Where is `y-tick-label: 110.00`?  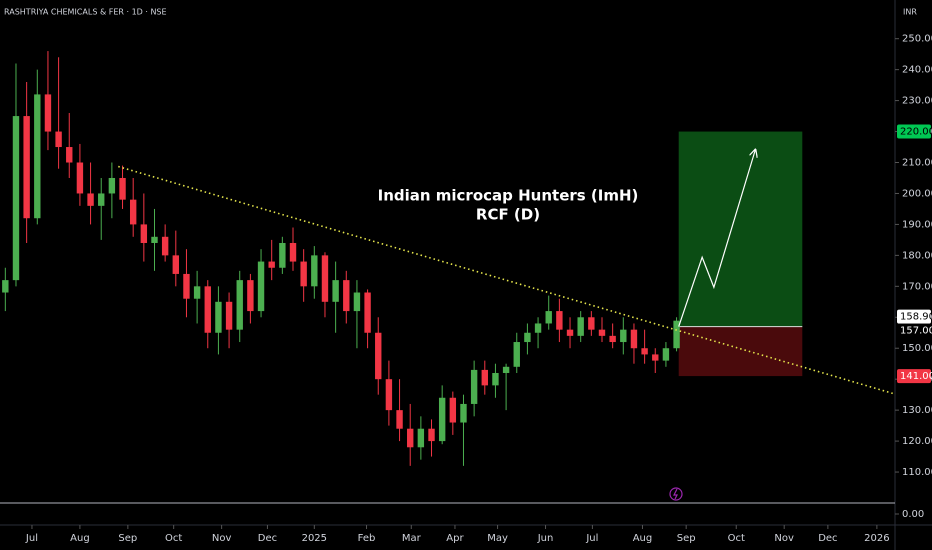 y-tick-label: 110.00 is located at coordinates (917, 472).